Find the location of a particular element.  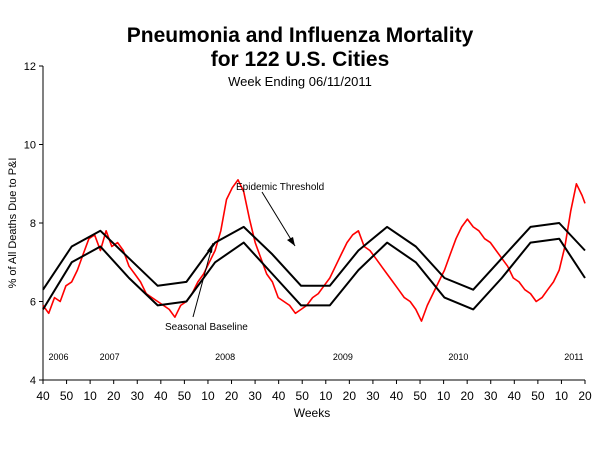

year-label: 2008 is located at coordinates (225, 357).